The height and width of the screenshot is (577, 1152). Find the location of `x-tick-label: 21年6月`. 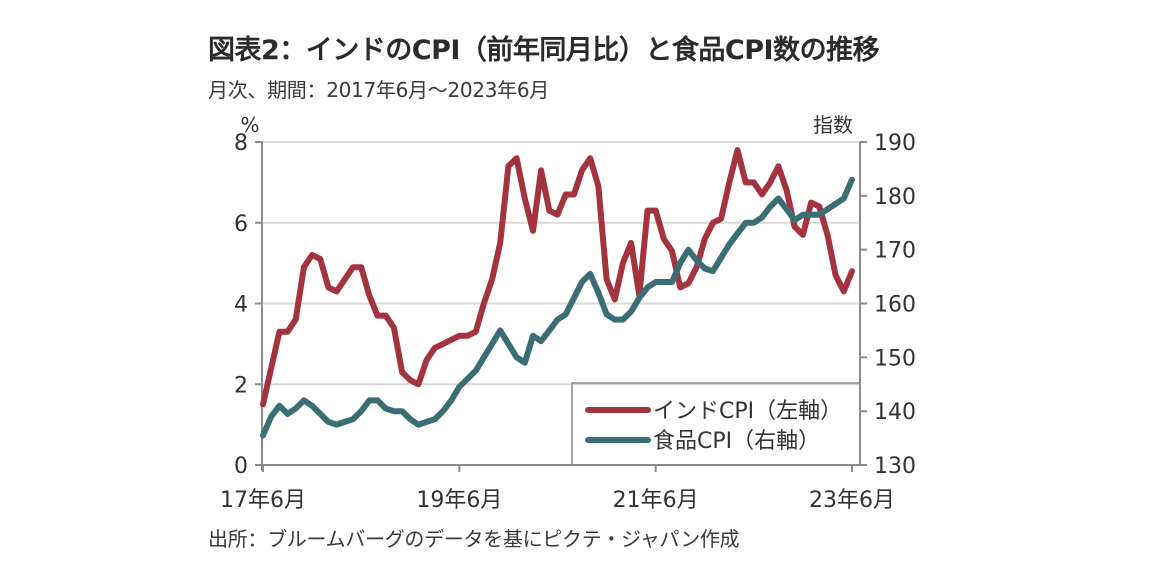

x-tick-label: 21年6月 is located at coordinates (656, 500).